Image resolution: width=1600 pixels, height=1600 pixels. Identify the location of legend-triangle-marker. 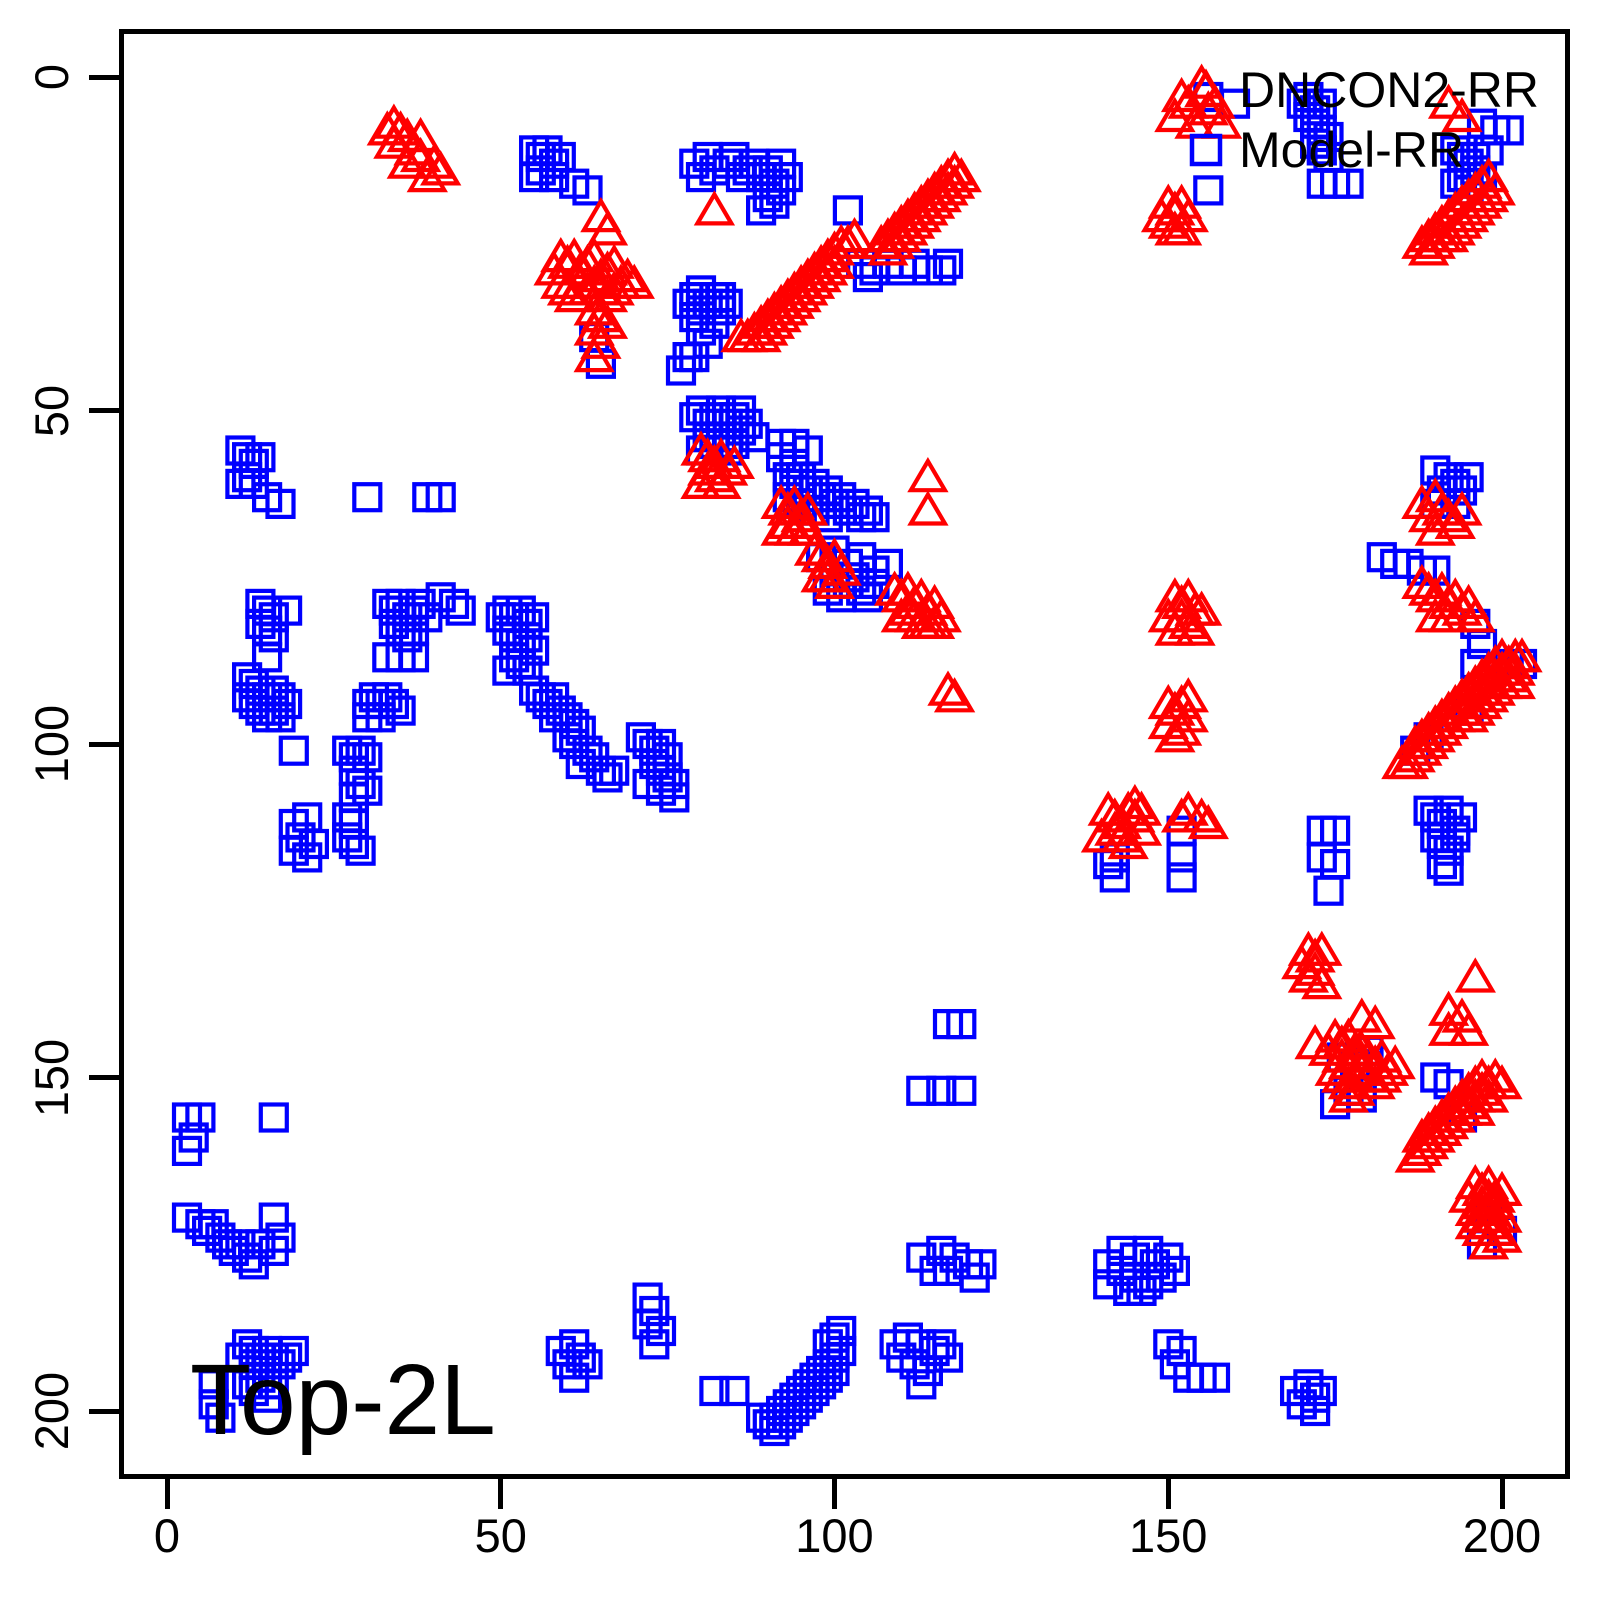
(1206, 88).